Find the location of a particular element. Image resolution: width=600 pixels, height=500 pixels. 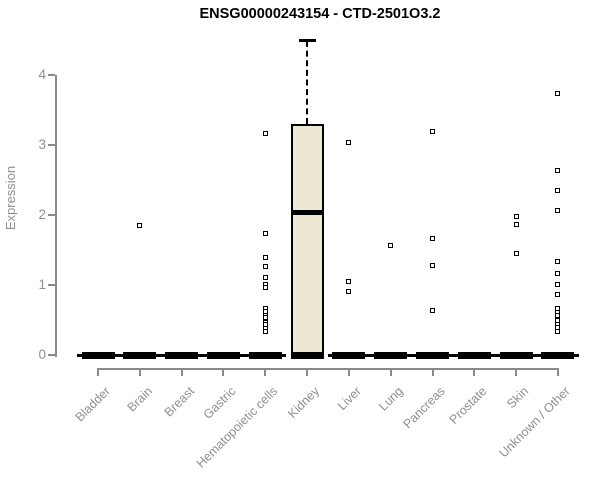

x-tick-label-8: Pancreas is located at coordinates (424, 408).